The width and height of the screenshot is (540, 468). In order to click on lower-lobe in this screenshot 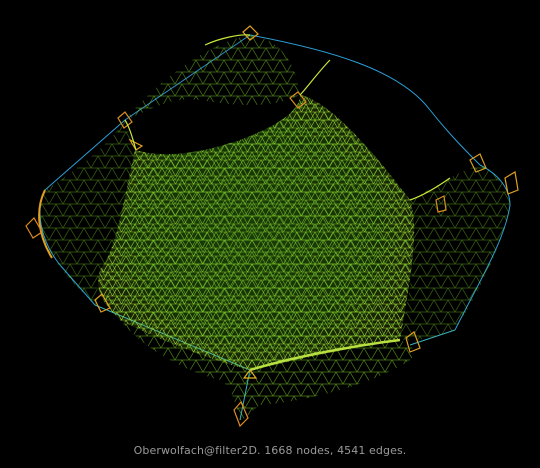, I will do `click(267, 370)`.